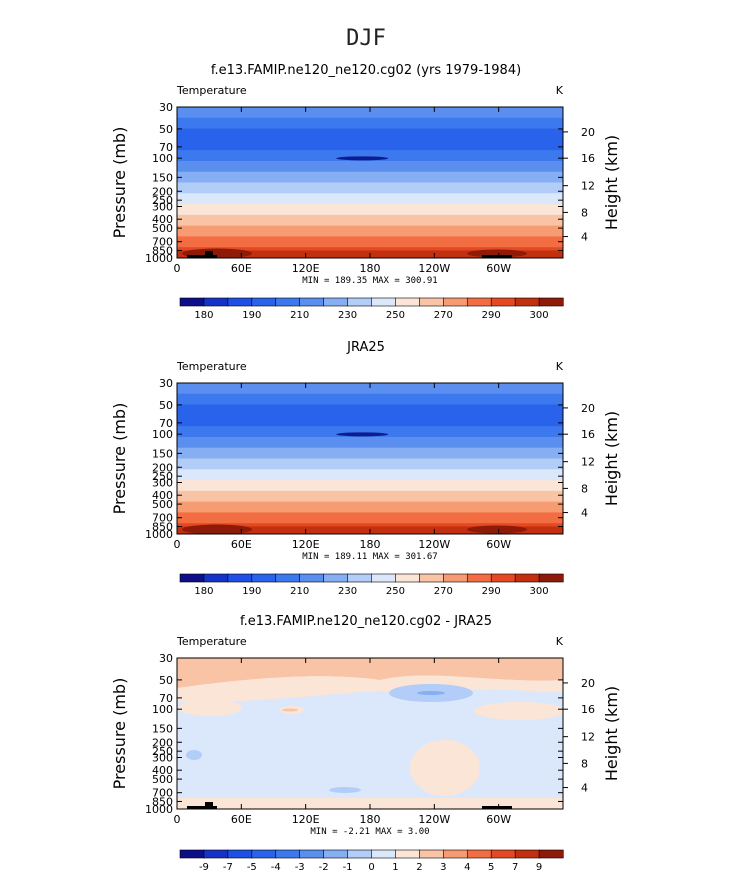 The image size is (733, 873). Describe the element at coordinates (228, 867) in the screenshot. I see `colorbar-label: -7` at that location.